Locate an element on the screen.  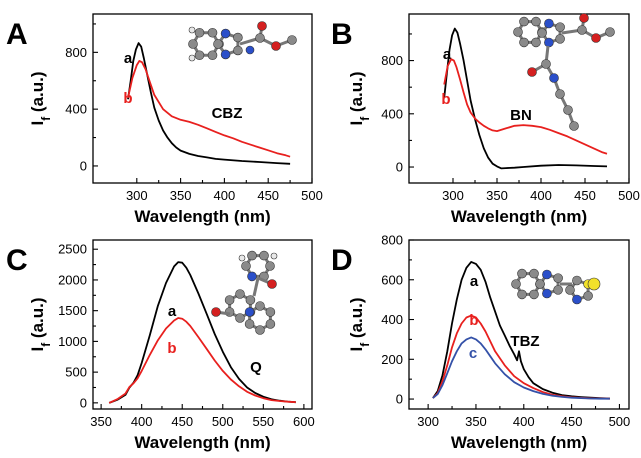
panel-a-ytick-label: 0 is located at coordinates (83, 165).